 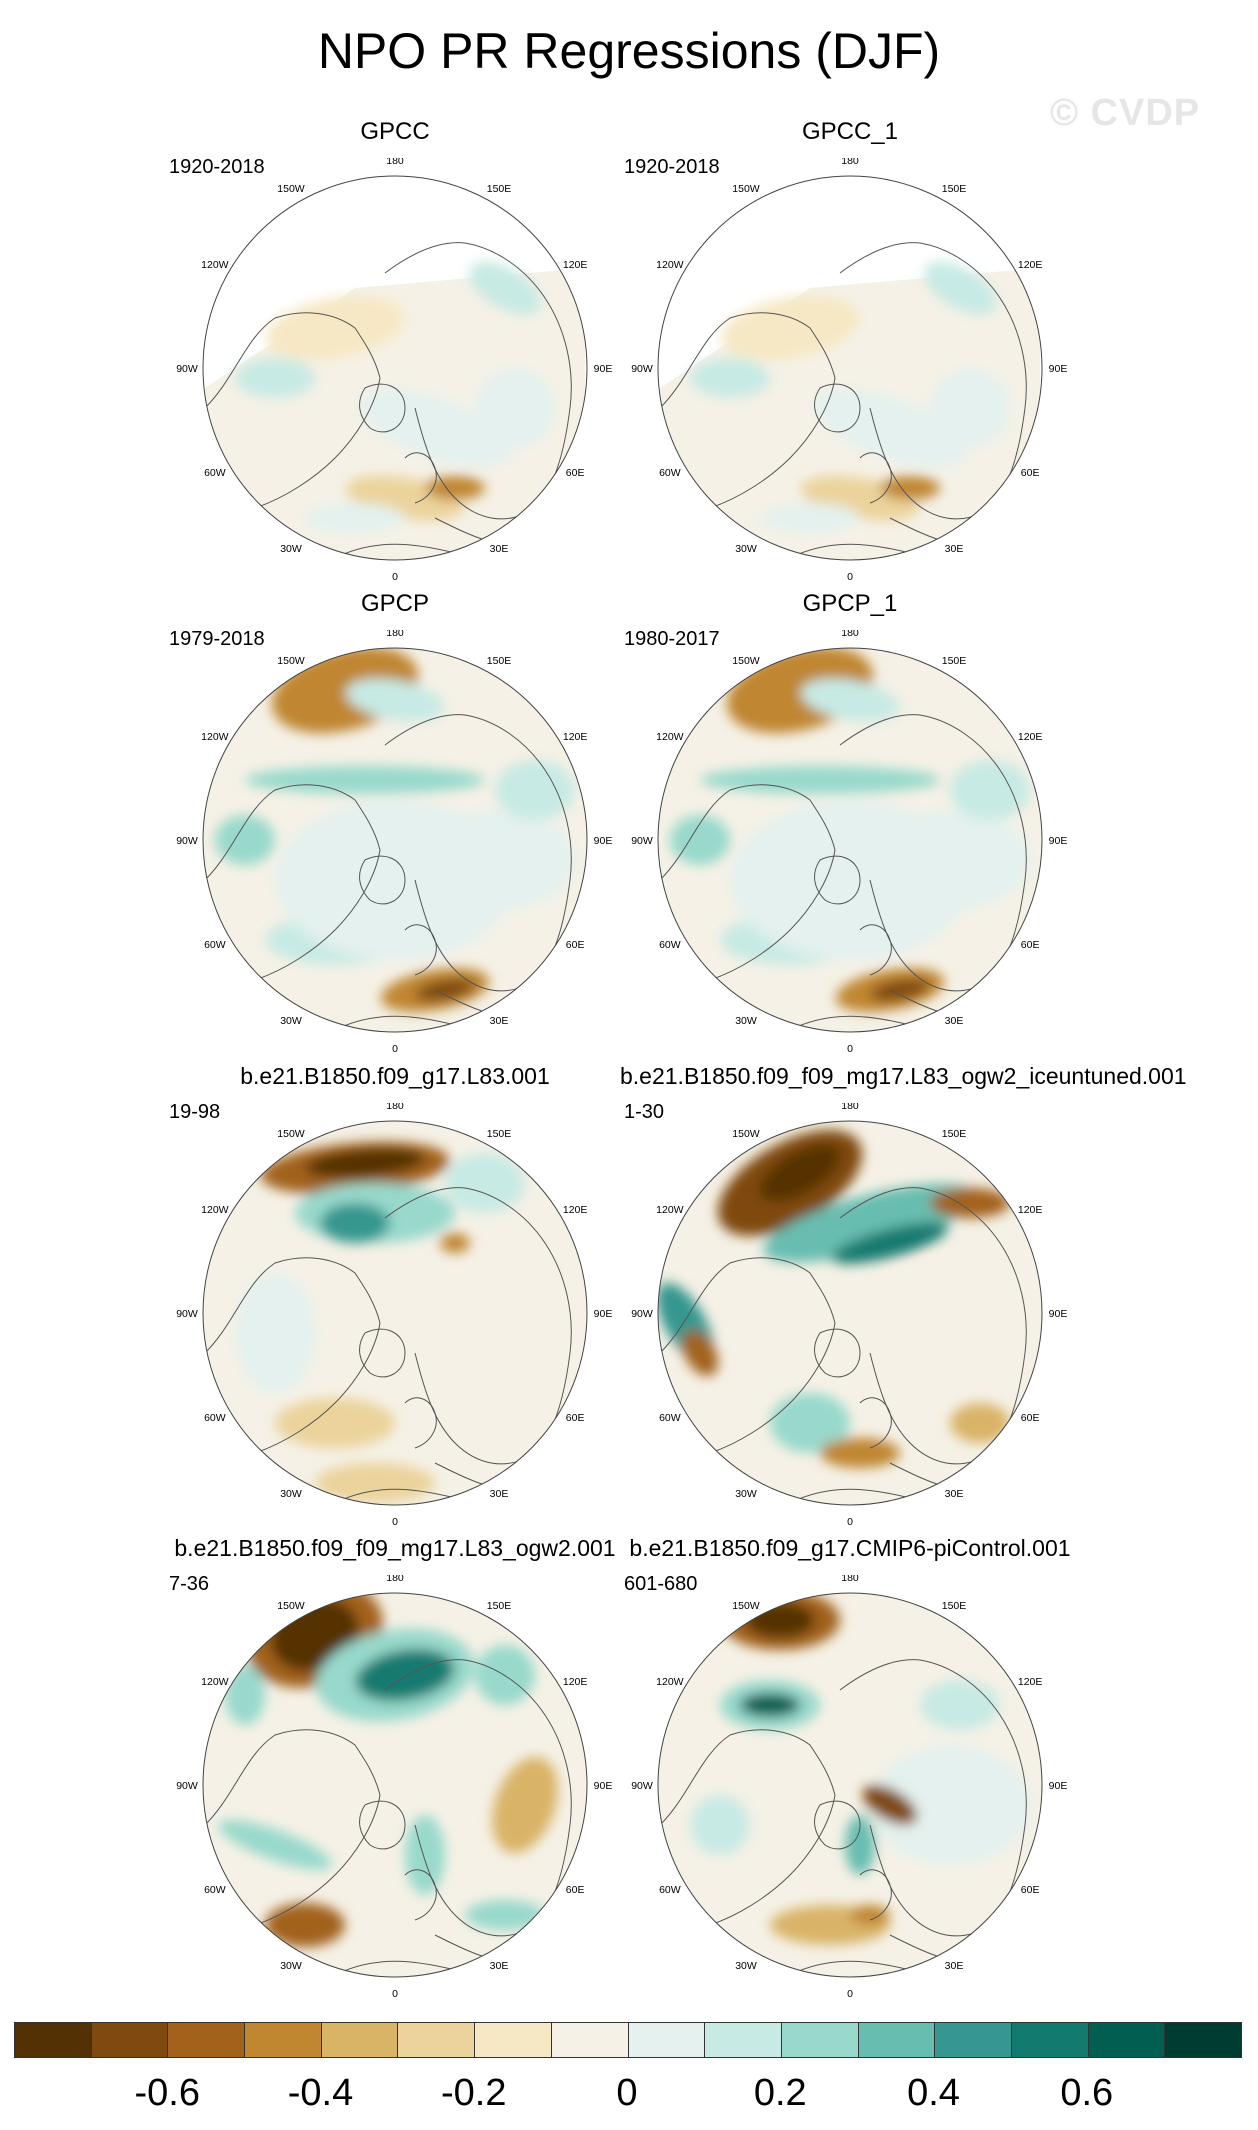 I want to click on panel-years: 7-36, so click(x=189, y=1584).